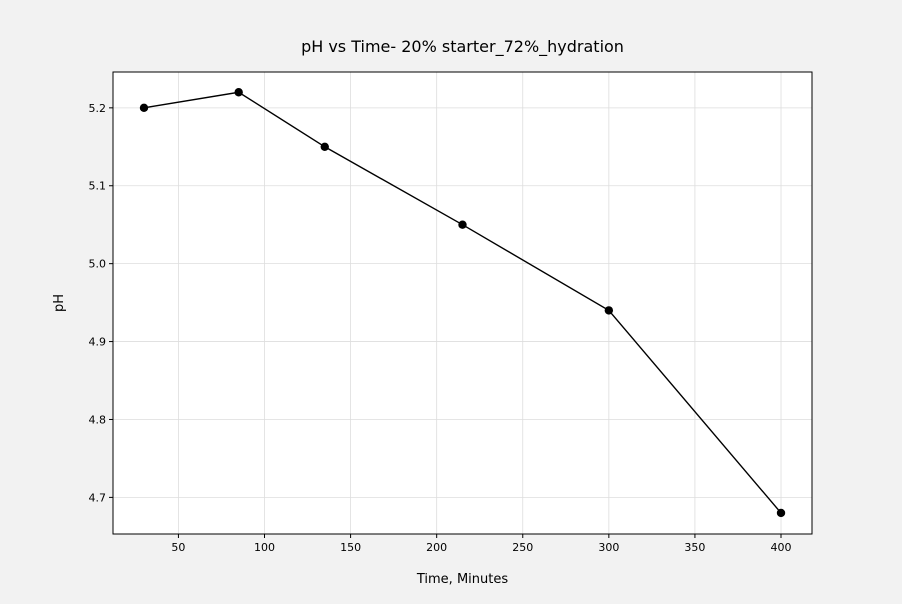 This screenshot has height=604, width=902. I want to click on y-tick-label: 4.9, so click(98, 342).